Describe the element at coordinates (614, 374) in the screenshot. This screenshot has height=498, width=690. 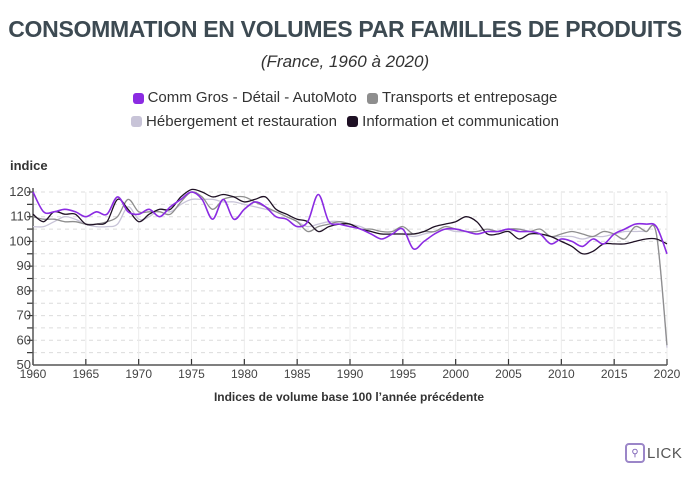
I see `x-tick-label: 2015` at that location.